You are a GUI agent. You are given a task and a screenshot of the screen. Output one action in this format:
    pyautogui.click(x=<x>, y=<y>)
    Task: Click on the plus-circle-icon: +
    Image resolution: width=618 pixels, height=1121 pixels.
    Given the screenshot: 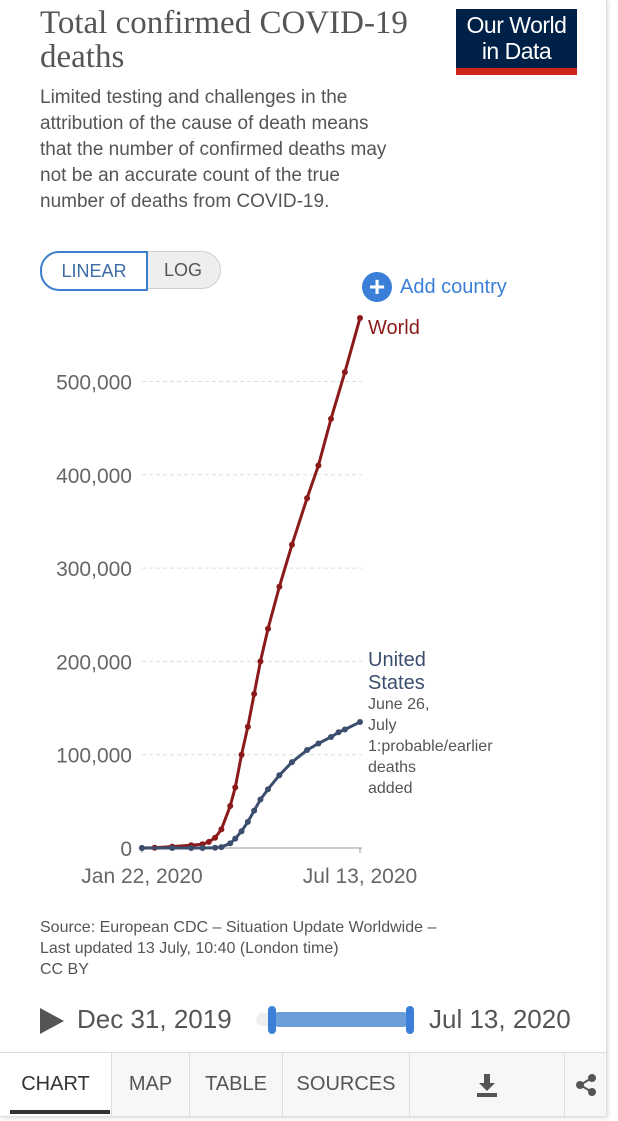 What is the action you would take?
    pyautogui.click(x=377, y=287)
    